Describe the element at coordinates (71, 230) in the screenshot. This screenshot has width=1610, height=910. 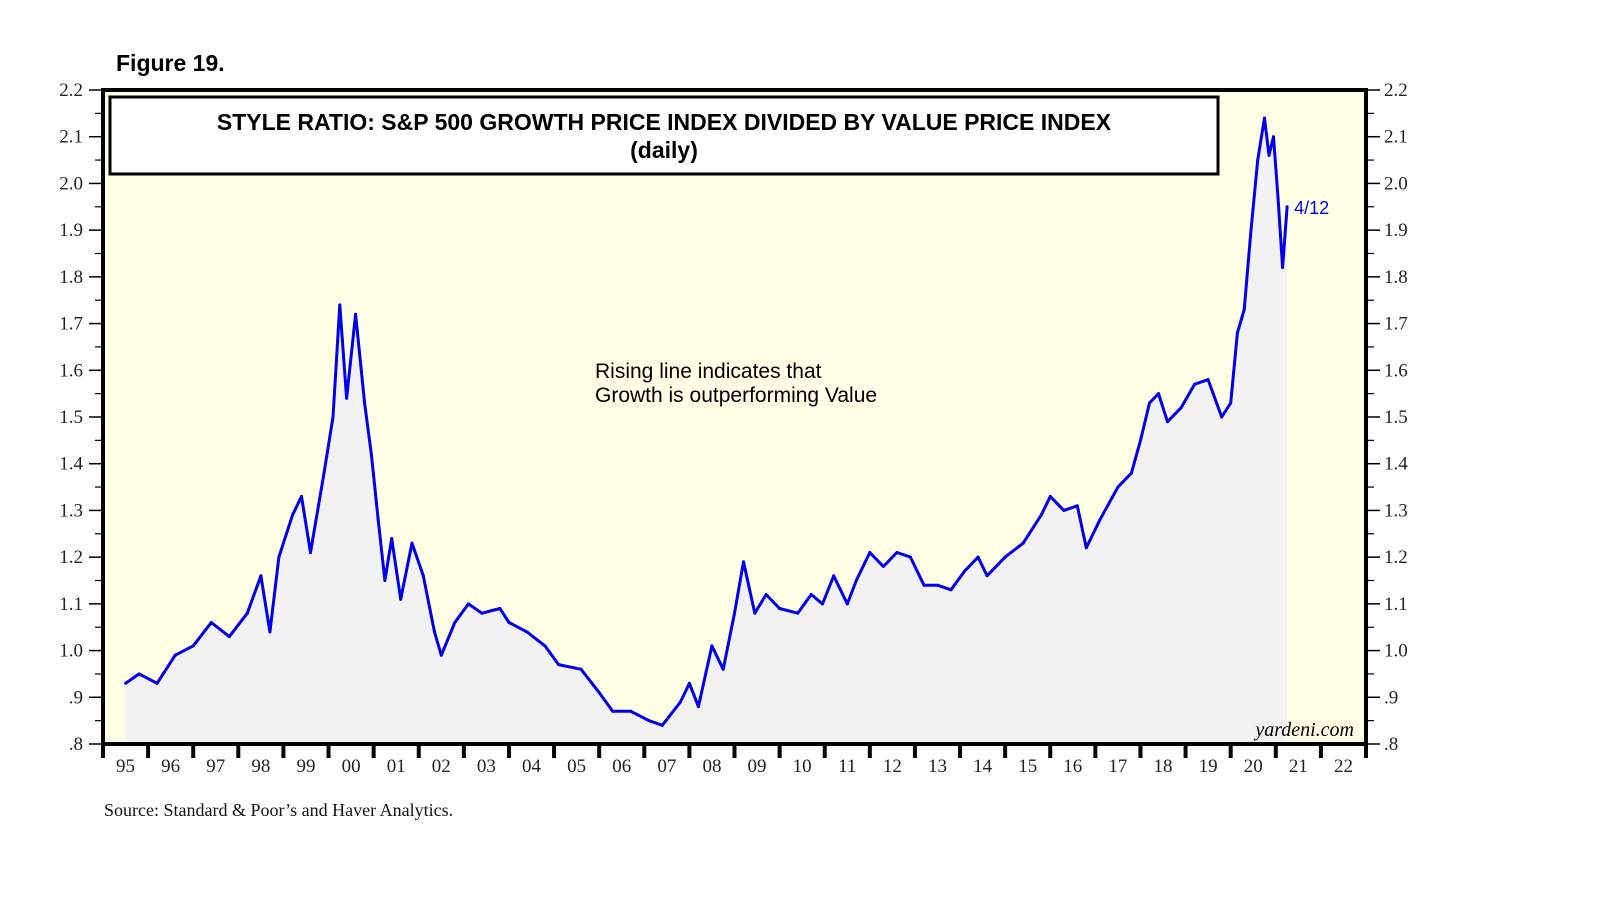
I see `y-tick-label-left: 1.9` at that location.